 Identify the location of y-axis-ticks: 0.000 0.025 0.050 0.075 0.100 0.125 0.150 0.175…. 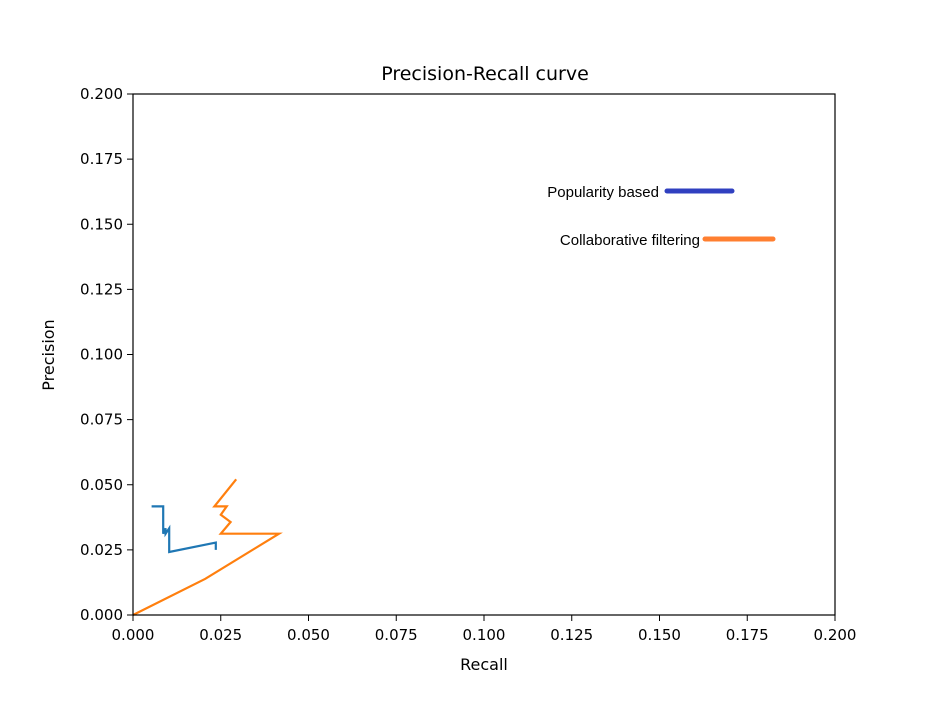
(106, 354).